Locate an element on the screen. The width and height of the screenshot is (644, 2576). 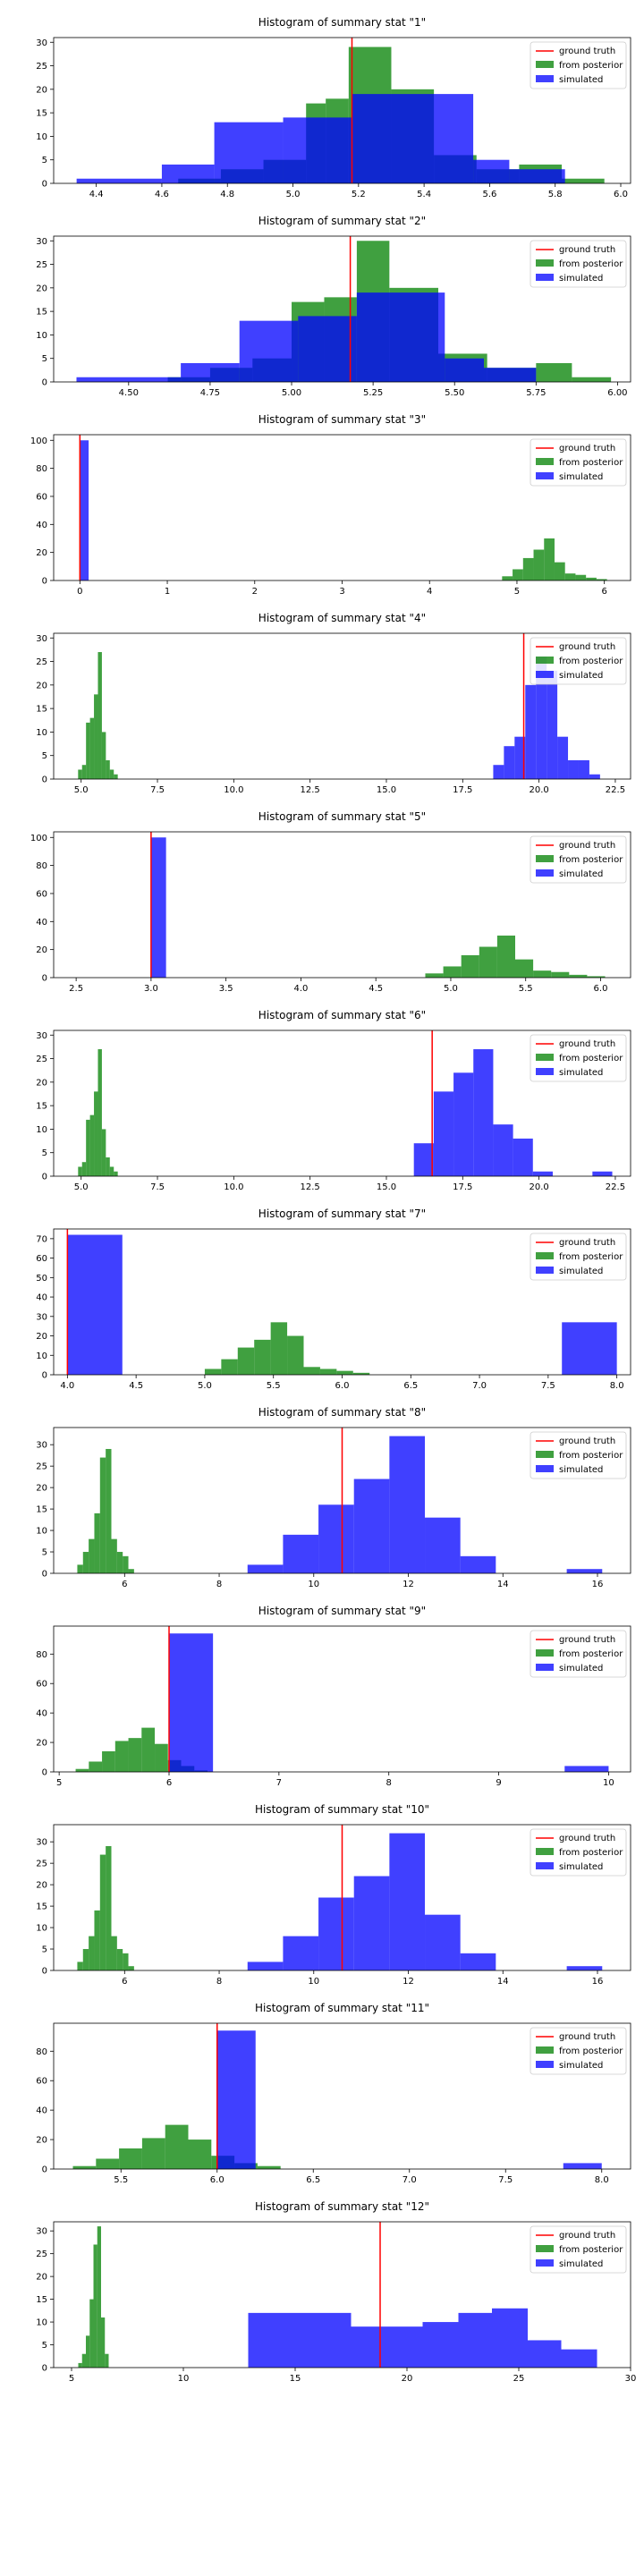
x-tick-label: 5.5 is located at coordinates (274, 1386).